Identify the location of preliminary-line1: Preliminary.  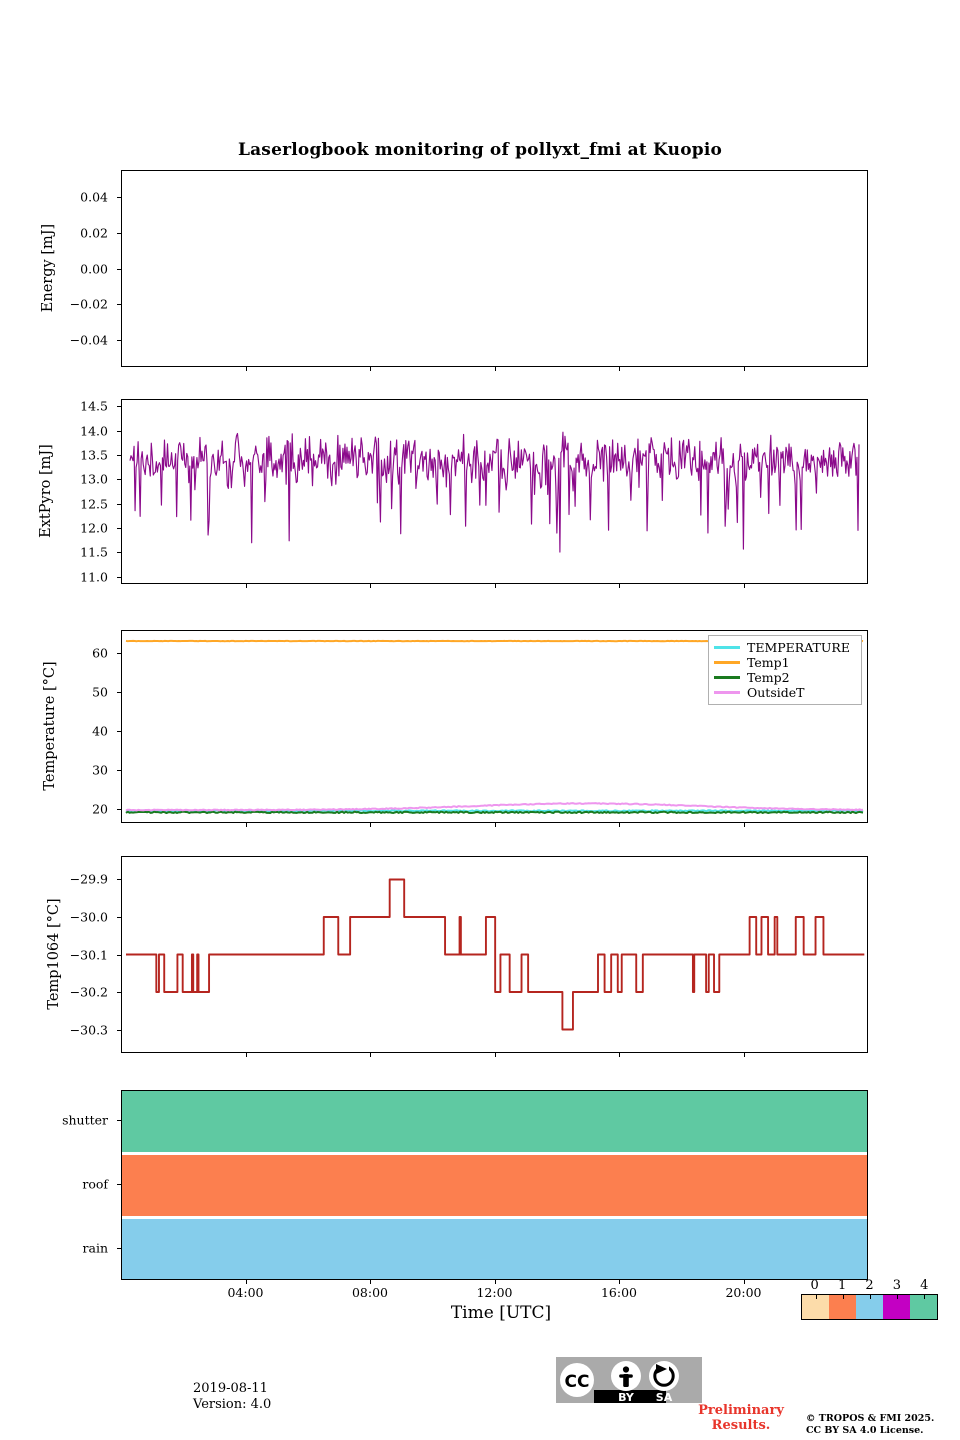
(741, 1410).